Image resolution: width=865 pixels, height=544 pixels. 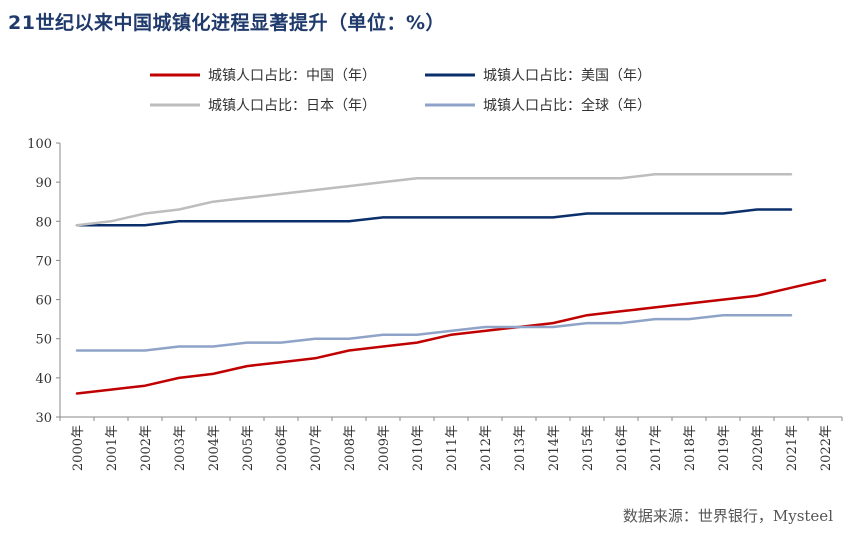 I want to click on x-tick-label: 2005年, so click(x=248, y=448).